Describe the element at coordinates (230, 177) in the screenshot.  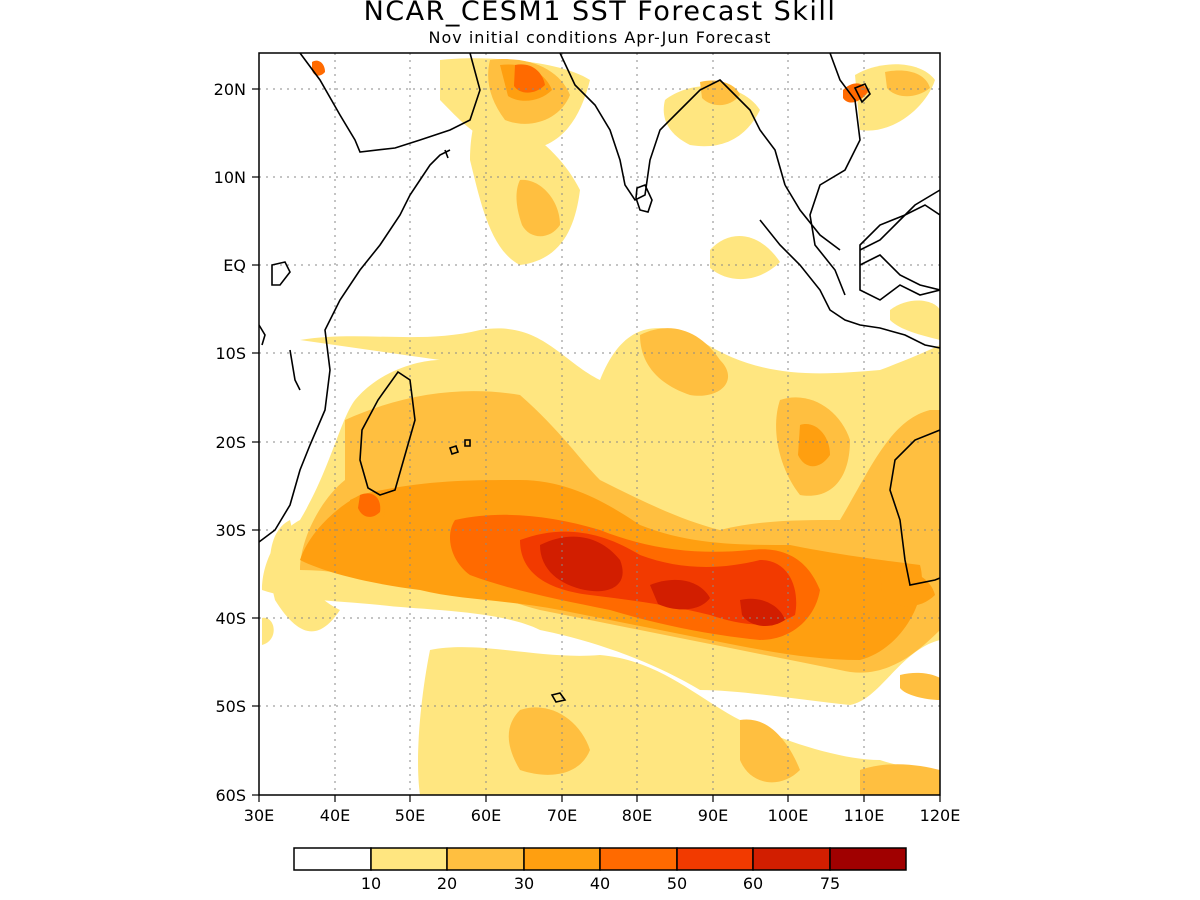
I see `y-tick-label: 10N` at that location.